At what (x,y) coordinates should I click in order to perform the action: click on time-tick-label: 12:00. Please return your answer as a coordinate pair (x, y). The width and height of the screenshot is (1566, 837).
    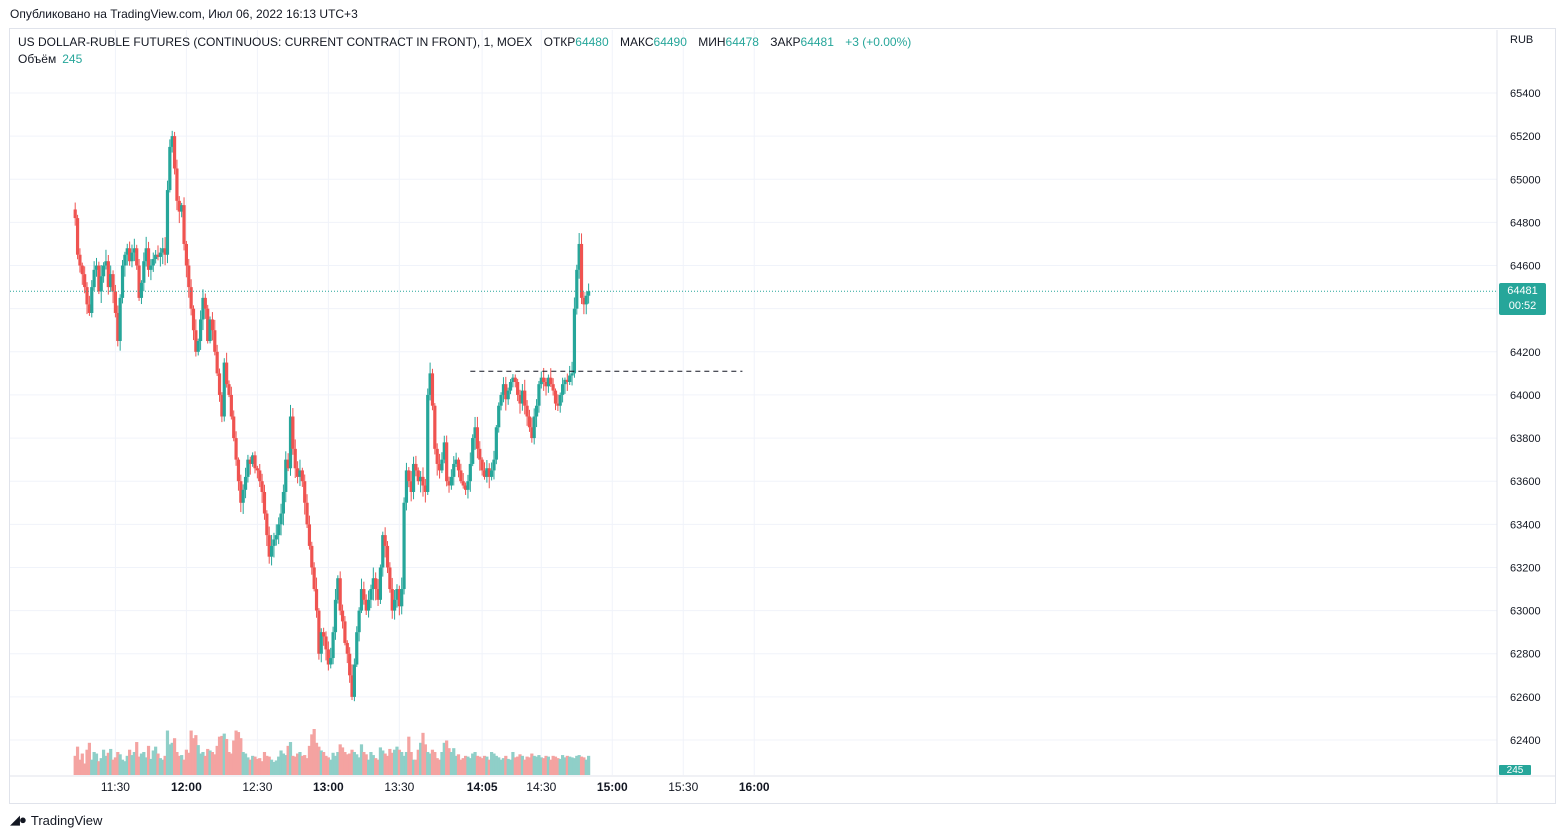
    Looking at the image, I should click on (186, 787).